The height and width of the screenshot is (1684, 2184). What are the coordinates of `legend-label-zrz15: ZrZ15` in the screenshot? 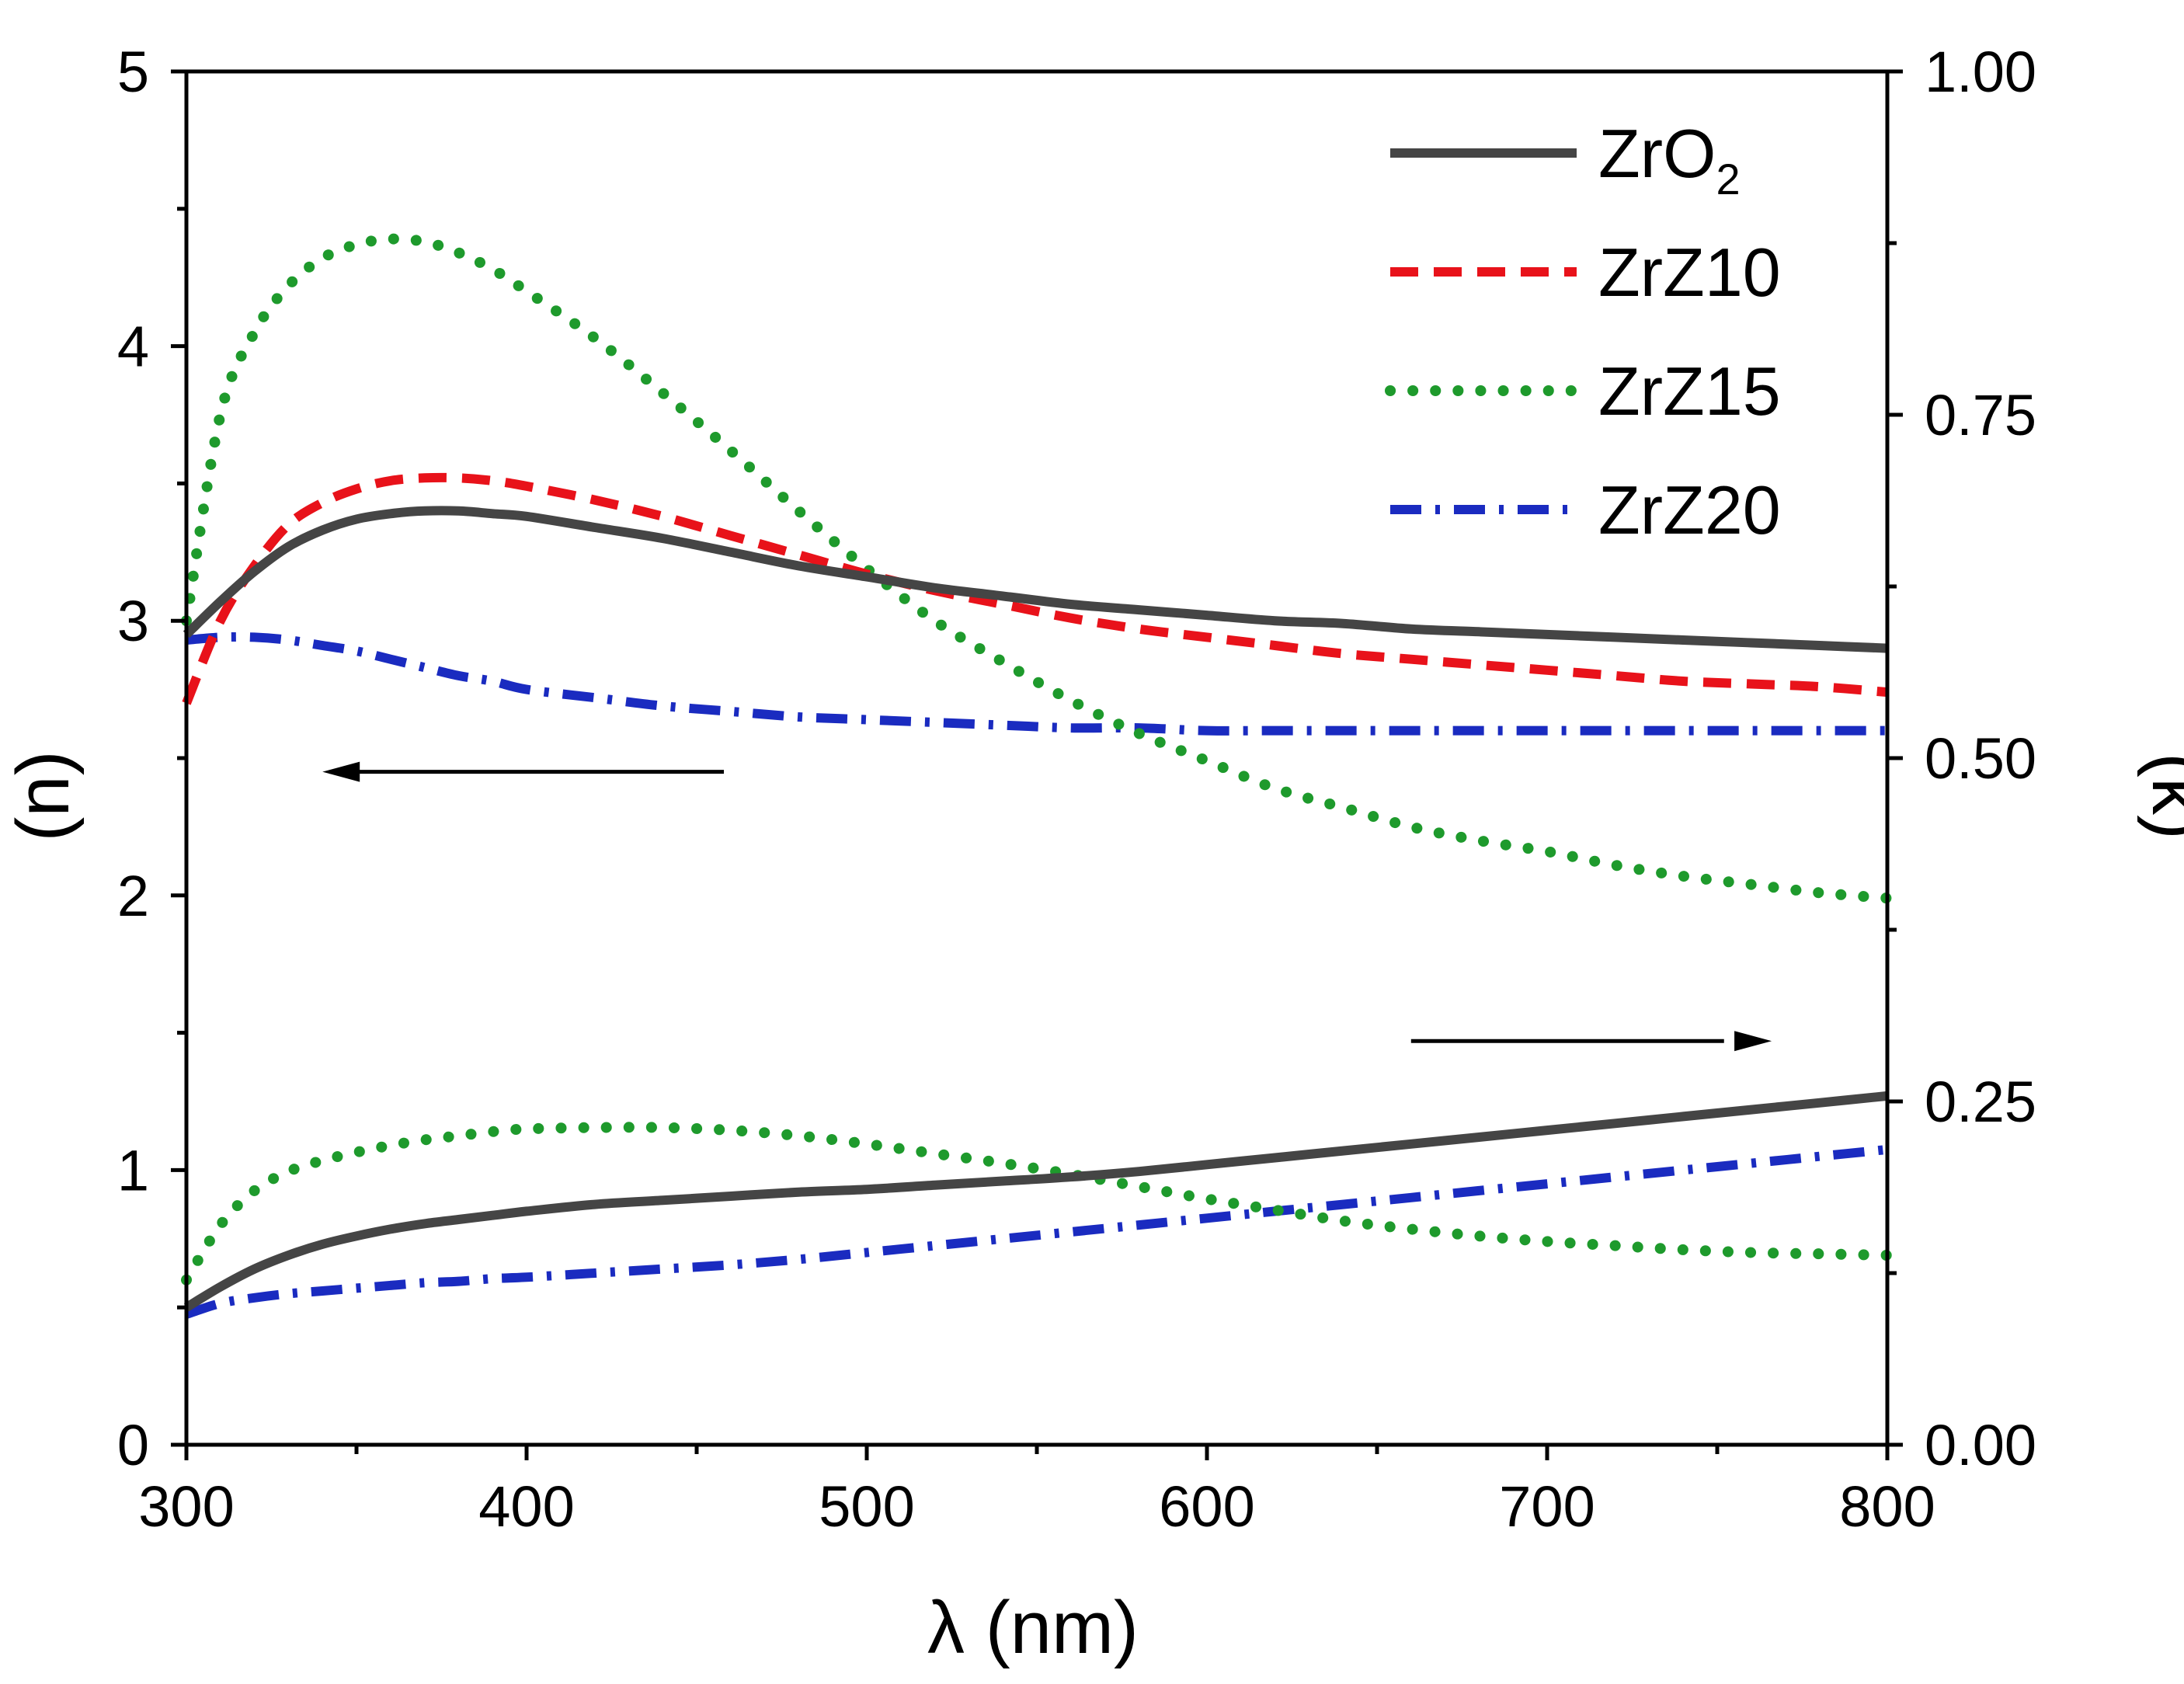 It's located at (1689, 391).